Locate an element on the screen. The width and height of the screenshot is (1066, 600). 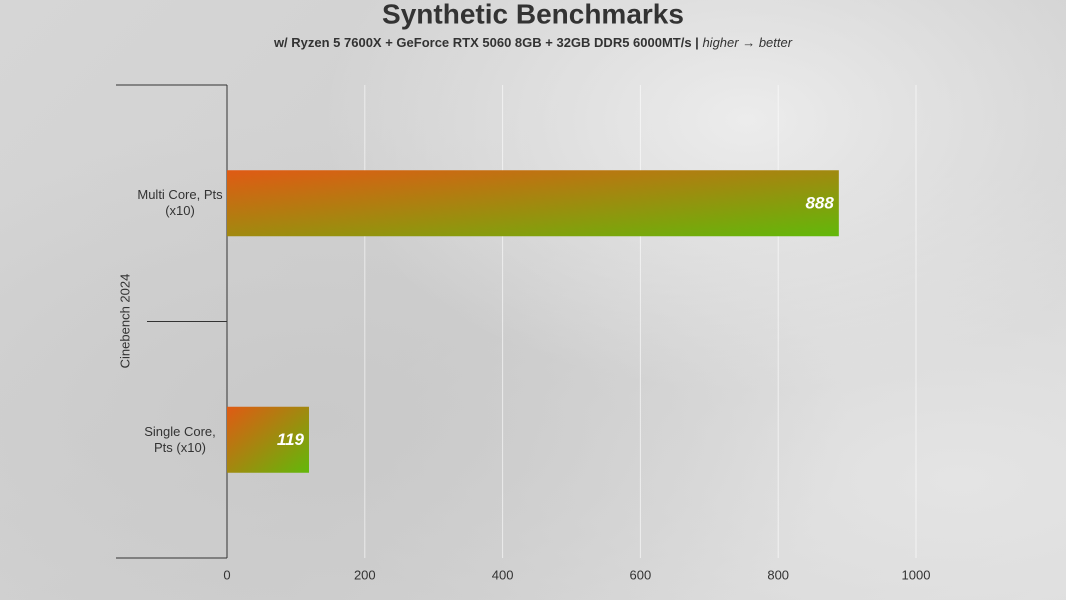
subtitle-note: higher → better is located at coordinates (747, 42).